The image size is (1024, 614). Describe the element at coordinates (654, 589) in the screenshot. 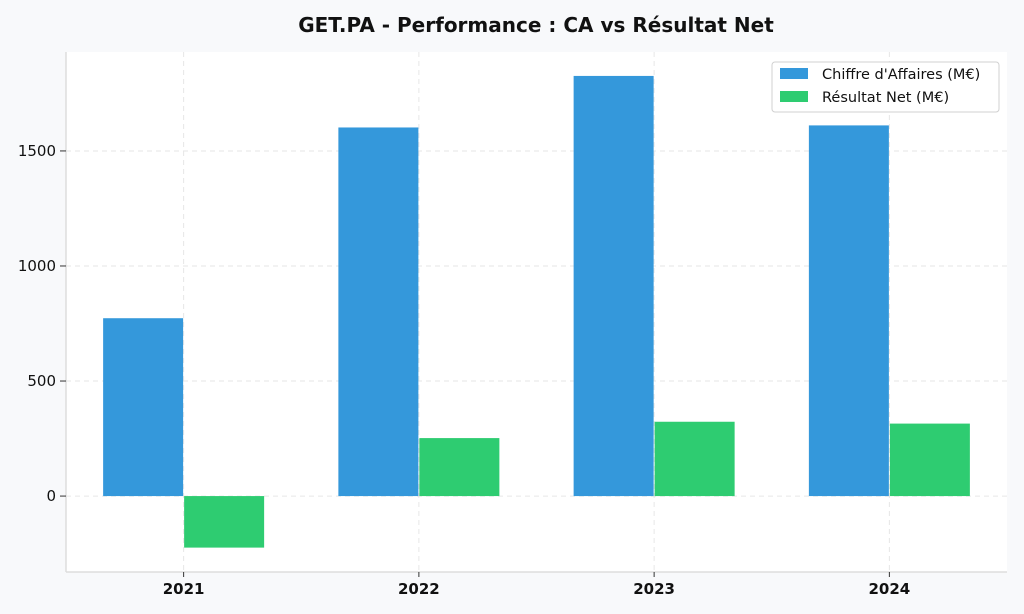

I see `x-tick-label: 2023` at that location.